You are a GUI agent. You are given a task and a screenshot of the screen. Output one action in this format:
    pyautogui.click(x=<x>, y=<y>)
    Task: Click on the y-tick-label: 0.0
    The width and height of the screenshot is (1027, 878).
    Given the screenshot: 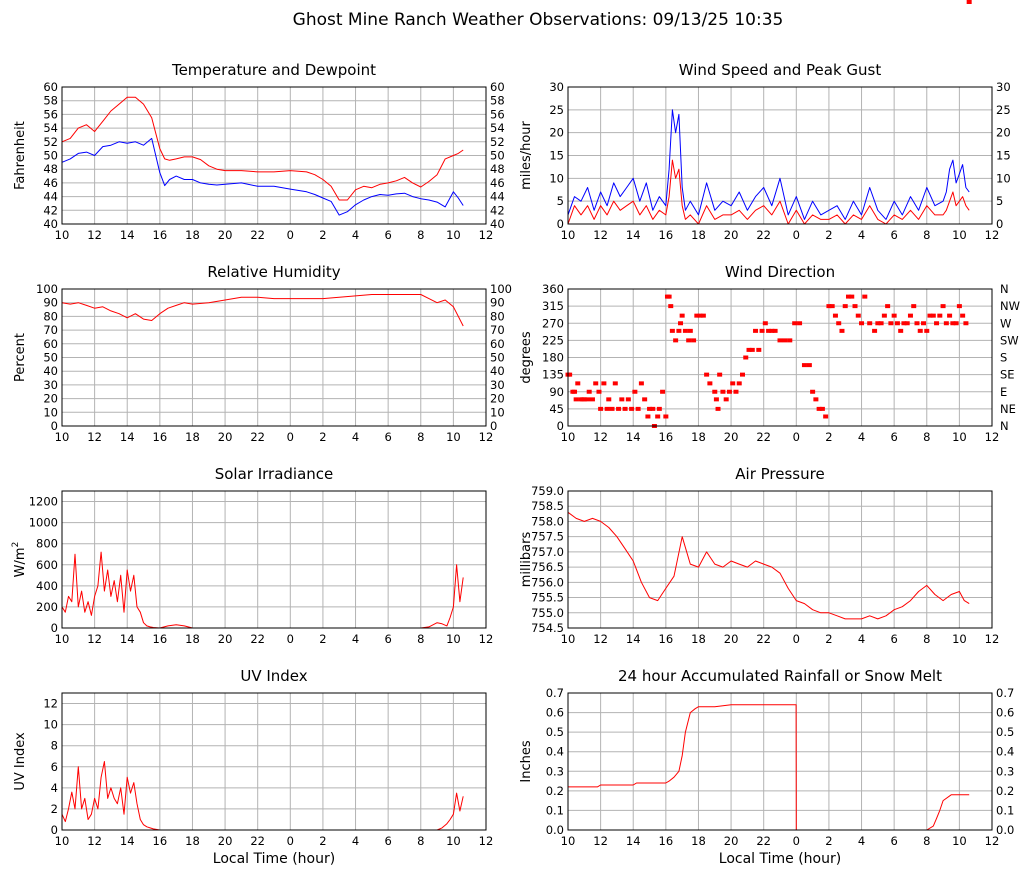 What is the action you would take?
    pyautogui.click(x=555, y=830)
    